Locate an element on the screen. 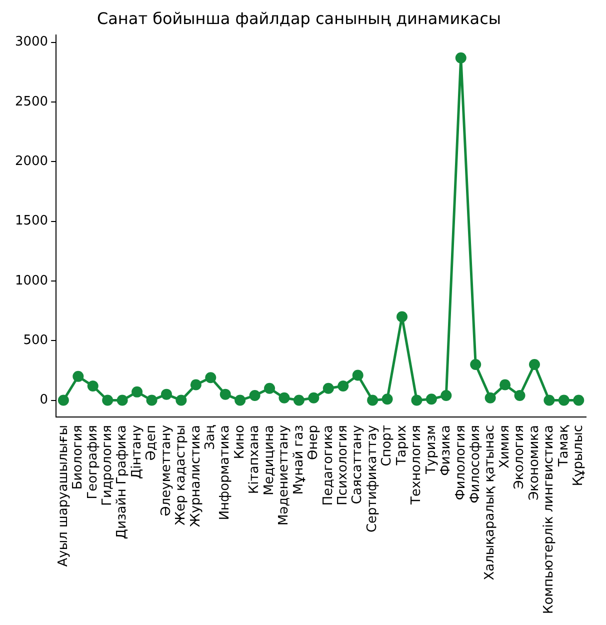  x-tick-label: Сертификаттау is located at coordinates (372, 478).